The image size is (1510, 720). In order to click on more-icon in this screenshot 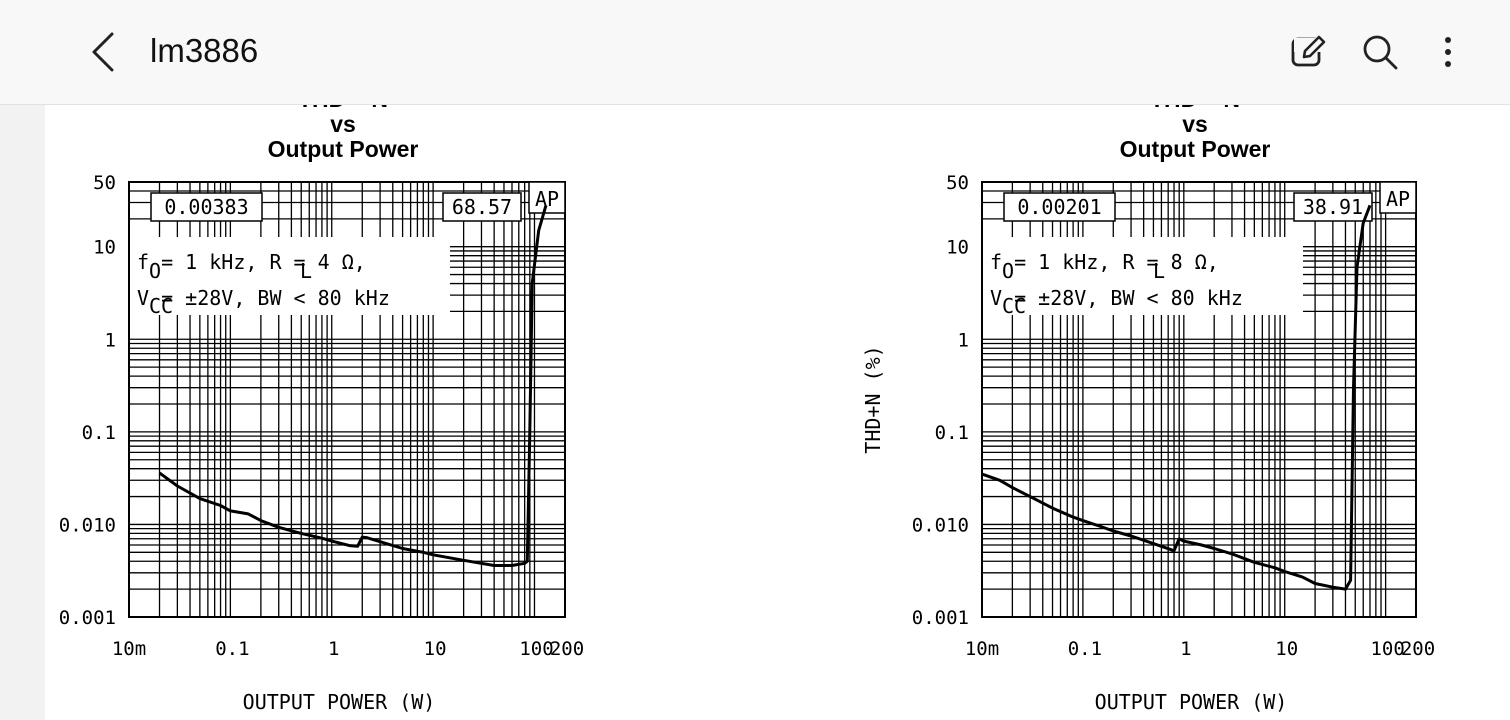, I will do `click(1448, 52)`.